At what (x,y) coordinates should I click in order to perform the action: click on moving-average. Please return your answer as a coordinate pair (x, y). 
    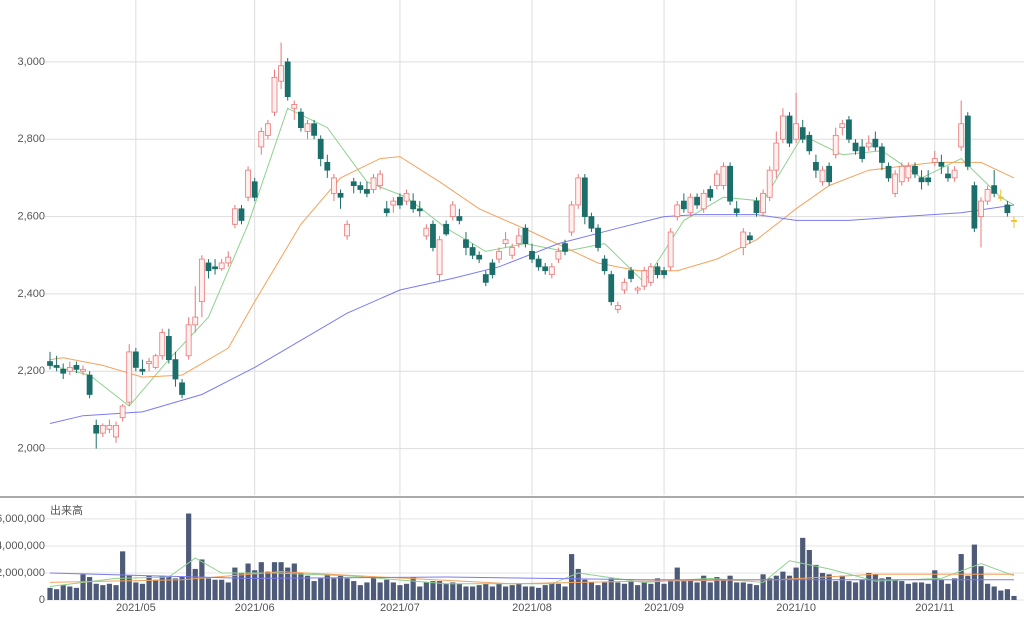
    Looking at the image, I should click on (532, 572).